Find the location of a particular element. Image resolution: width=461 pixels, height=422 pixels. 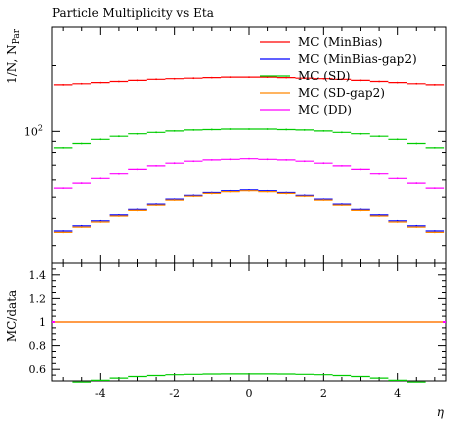

legend-label-3: MC (SD) is located at coordinates (324, 76).